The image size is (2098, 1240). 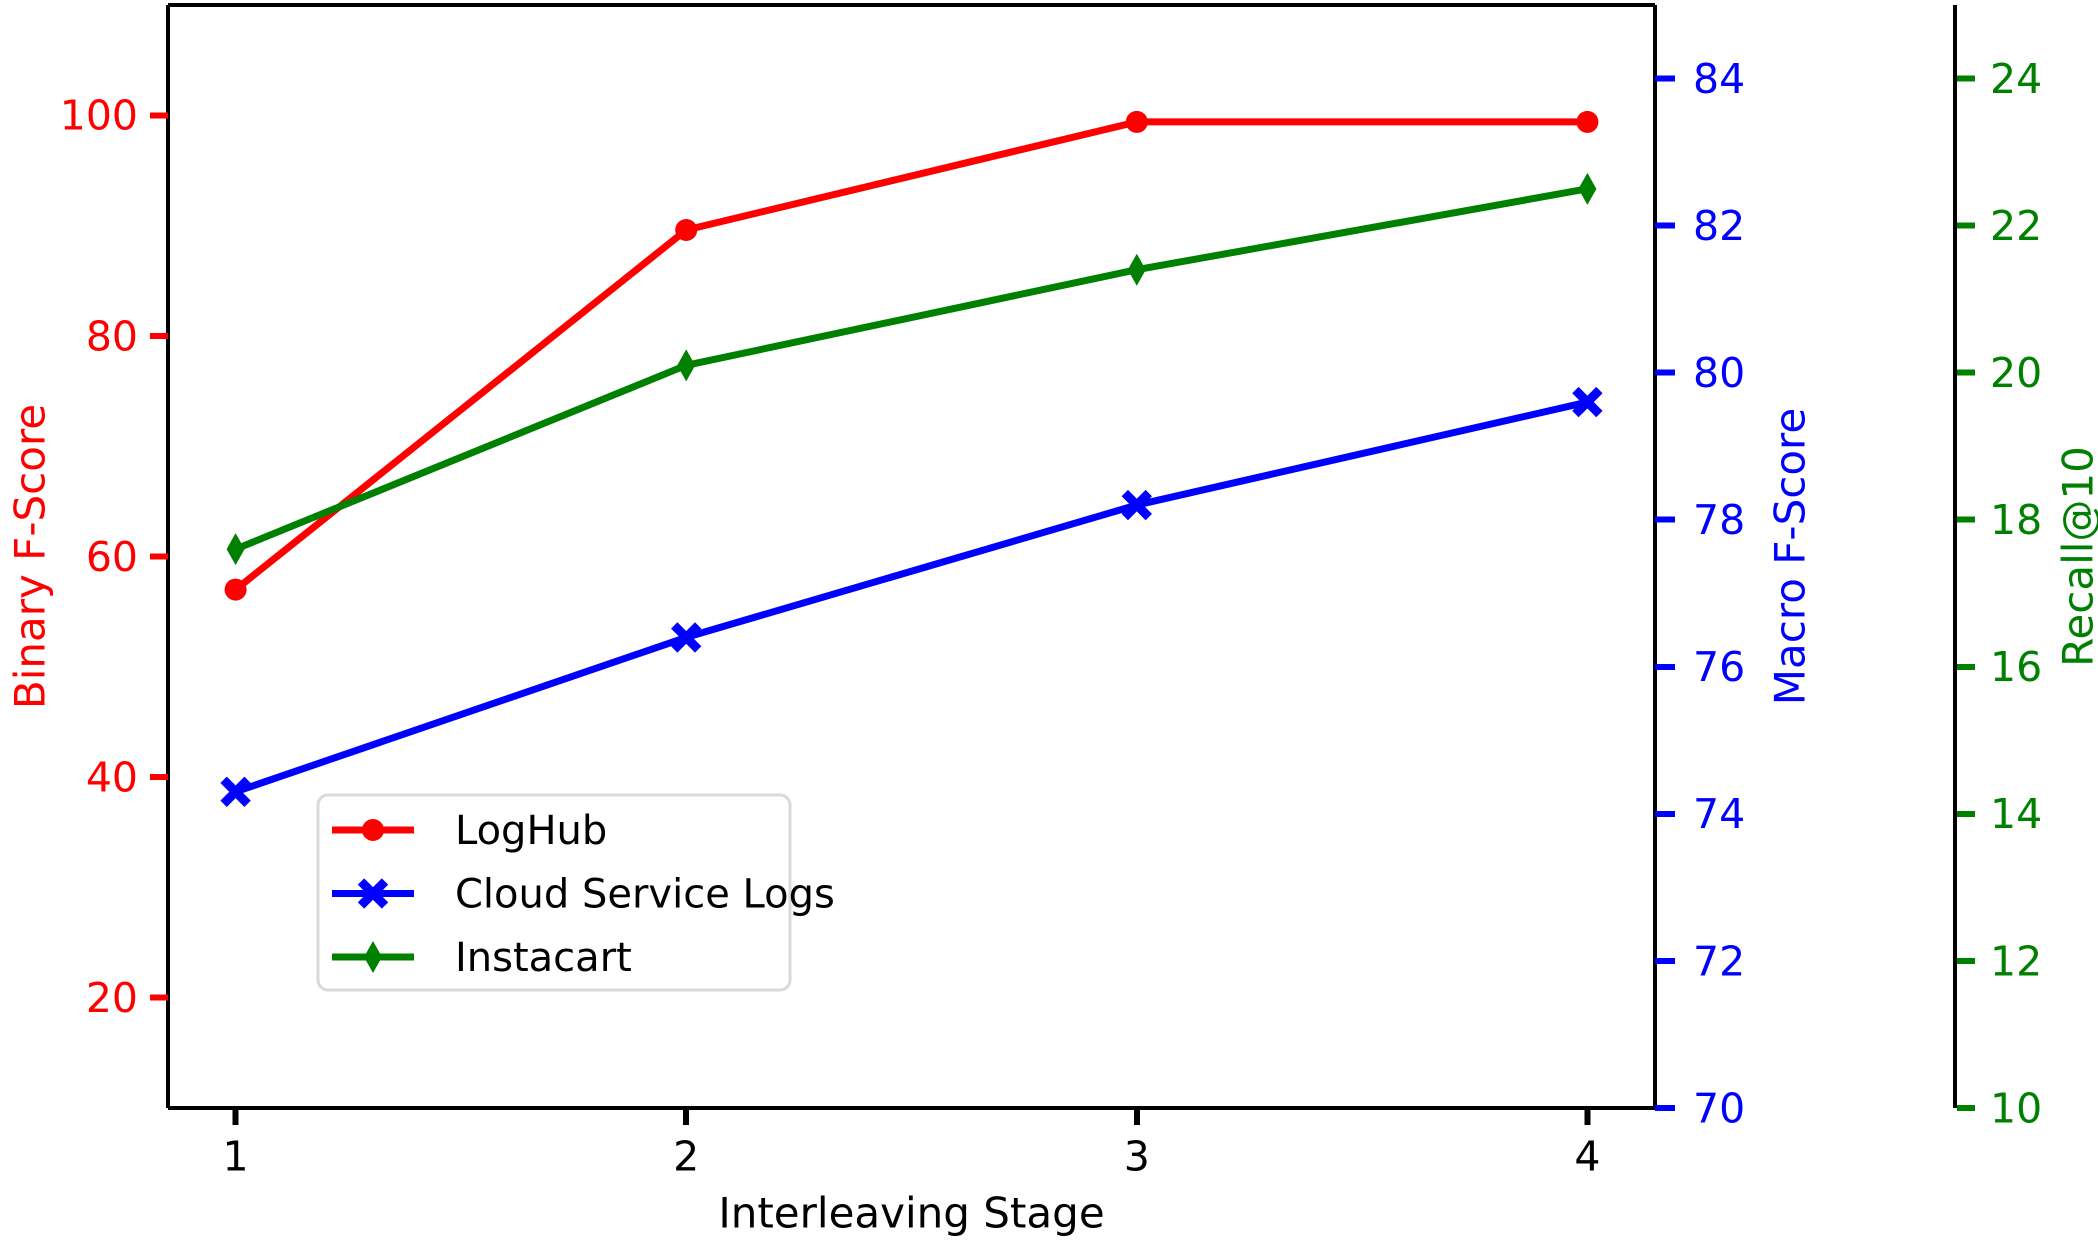 I want to click on y-axis-right1: 70 72 74 76 78 80 82 84 Macro F-Score, so click(x=1735, y=593).